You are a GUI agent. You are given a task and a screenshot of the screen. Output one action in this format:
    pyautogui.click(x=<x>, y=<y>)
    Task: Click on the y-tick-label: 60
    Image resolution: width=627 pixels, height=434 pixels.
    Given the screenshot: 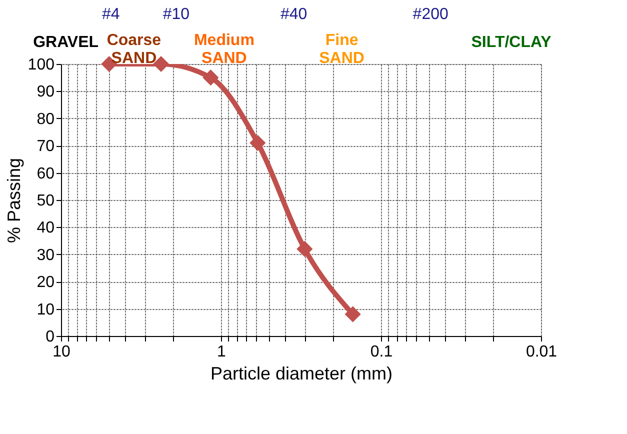 What is the action you would take?
    pyautogui.click(x=45, y=173)
    